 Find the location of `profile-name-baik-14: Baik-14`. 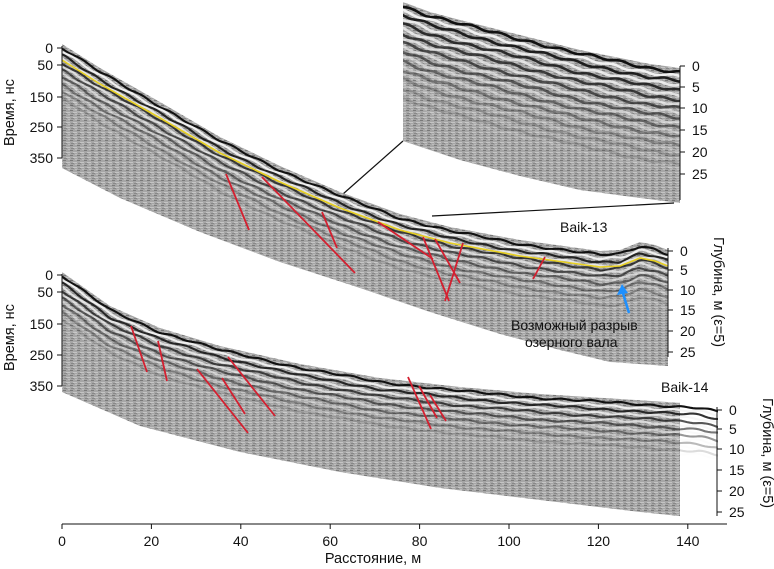

profile-name-baik-14: Baik-14 is located at coordinates (685, 387).